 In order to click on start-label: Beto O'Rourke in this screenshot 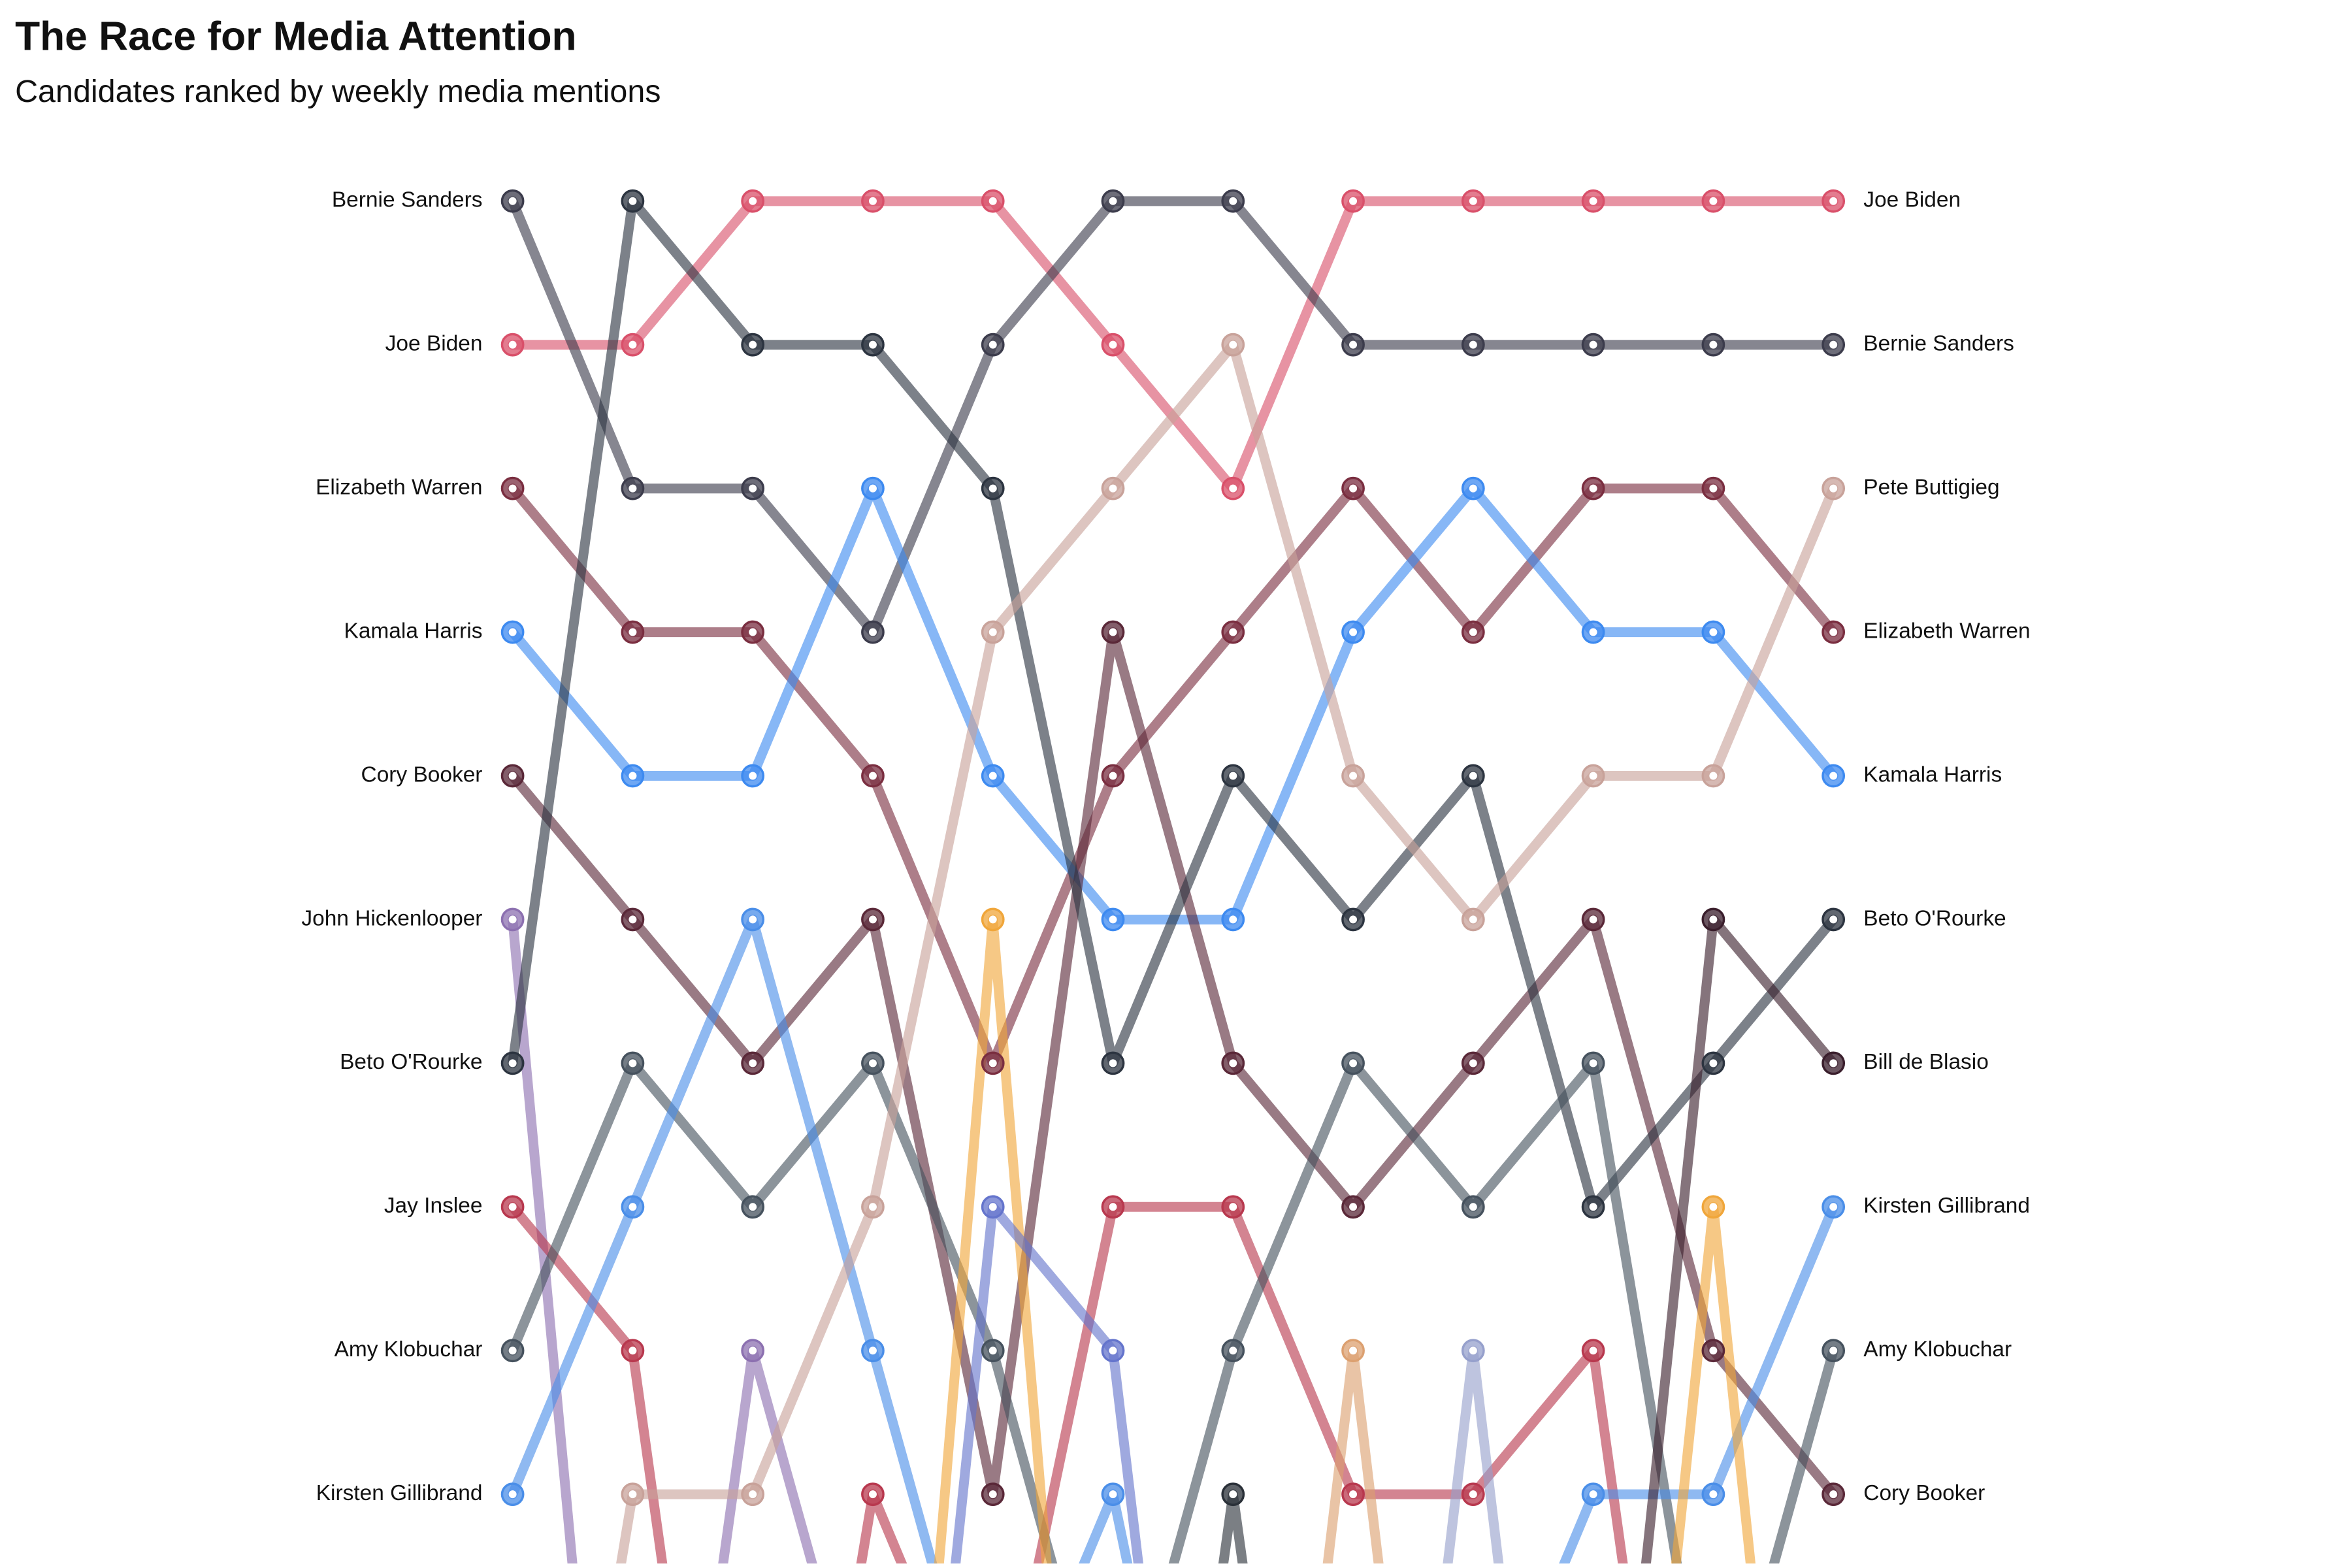, I will do `click(411, 1062)`.